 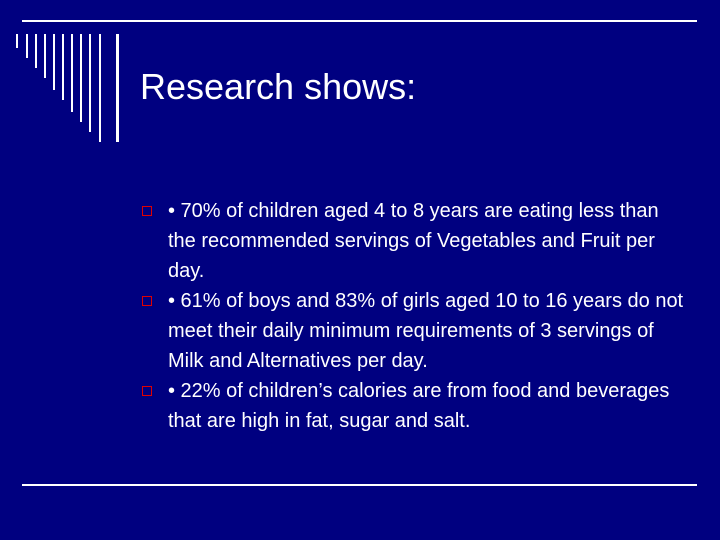 What do you see at coordinates (359, 21) in the screenshot?
I see `top-divider` at bounding box center [359, 21].